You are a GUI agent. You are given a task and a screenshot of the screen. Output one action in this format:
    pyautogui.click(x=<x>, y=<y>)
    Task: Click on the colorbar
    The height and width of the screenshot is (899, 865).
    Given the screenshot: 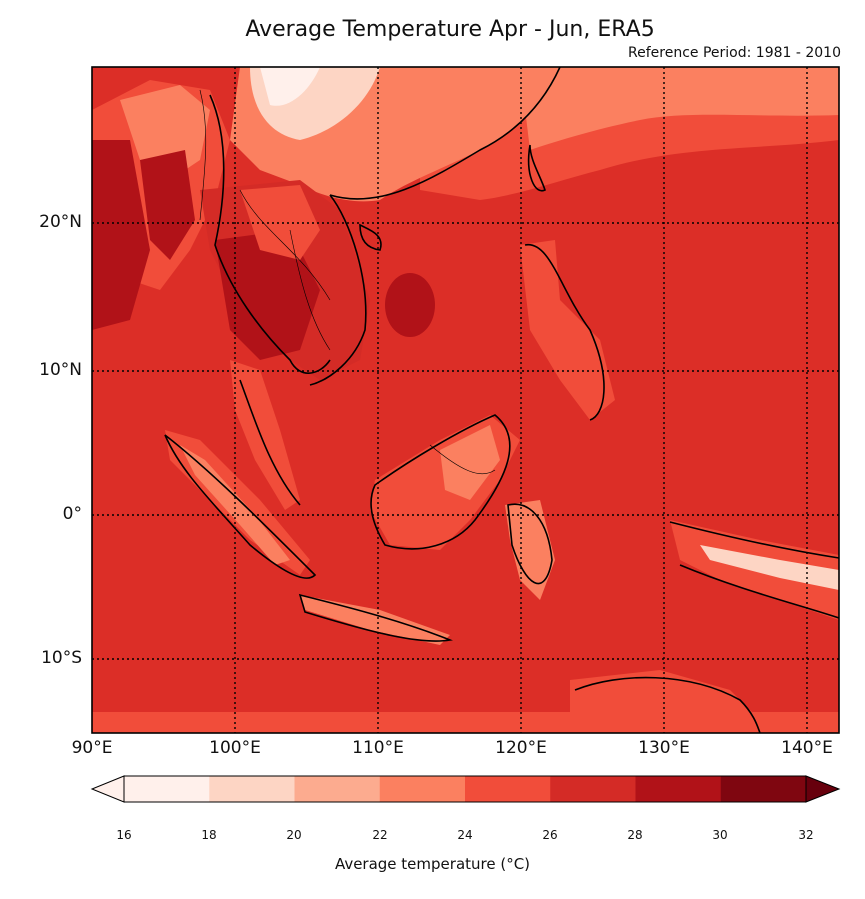 What is the action you would take?
    pyautogui.click(x=465, y=789)
    